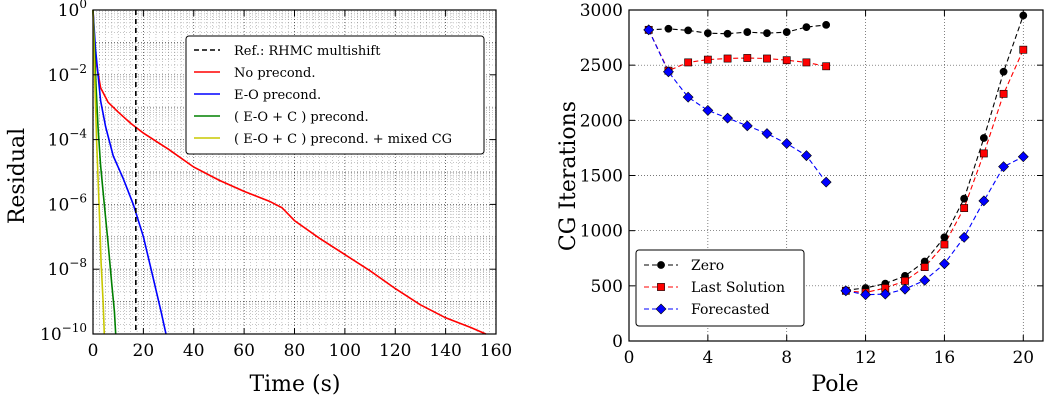 The height and width of the screenshot is (399, 1051). I want to click on right-y-tick-labels: 0 500 1000 1500 2000 2500 3000, so click(601, 176).